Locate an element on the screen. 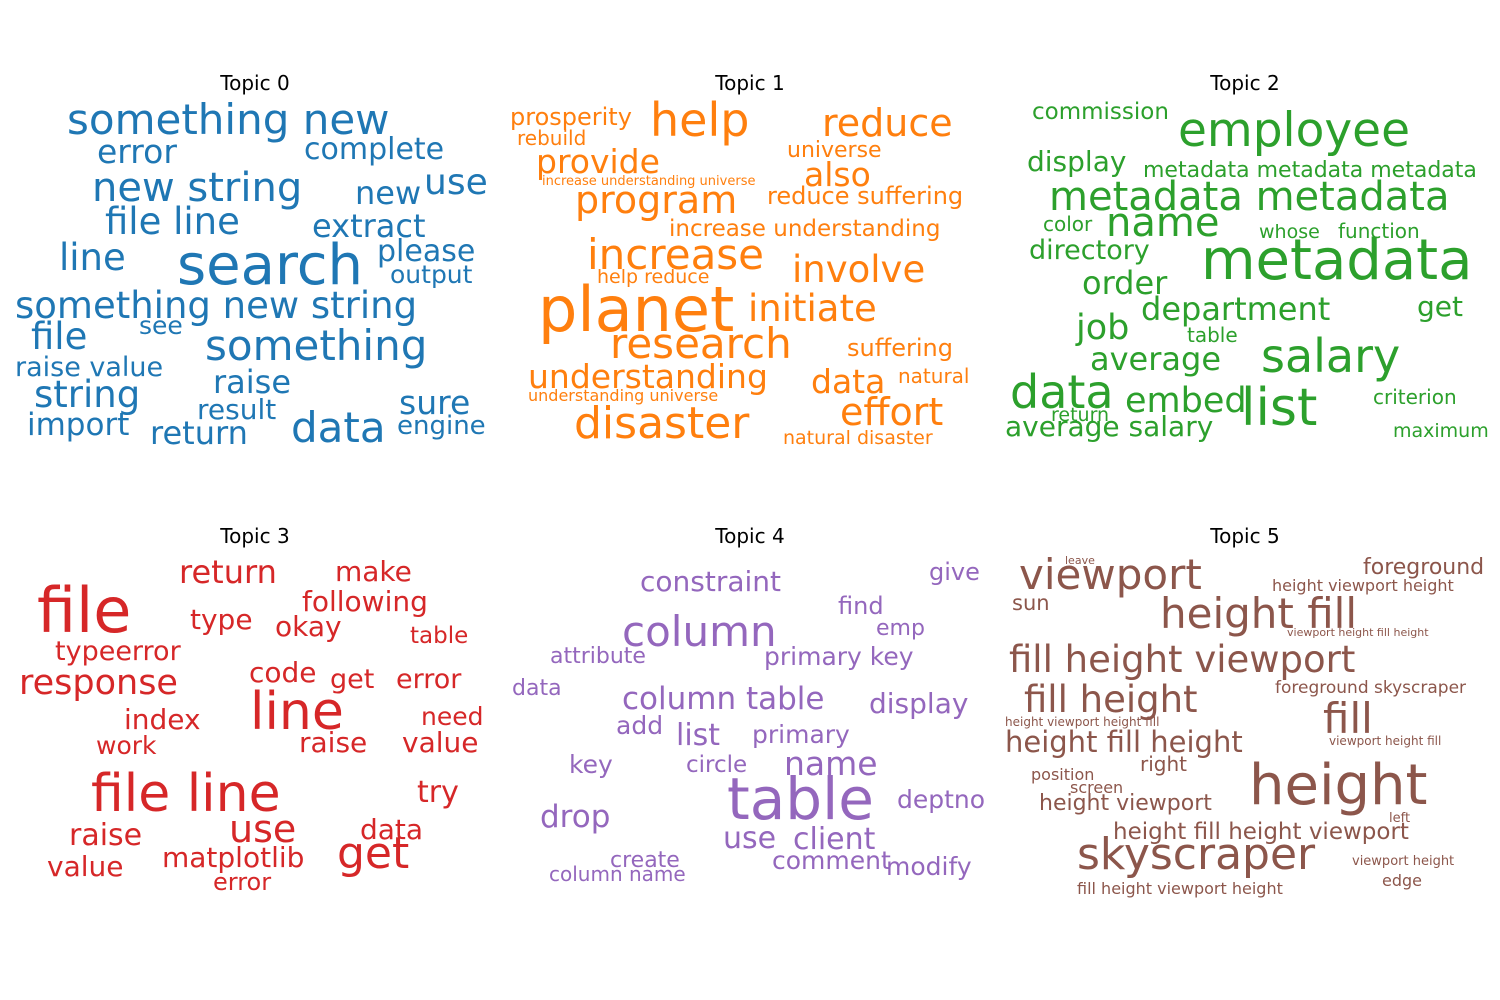 Image resolution: width=1500 pixels, height=1000 pixels. cloud-word: initiate is located at coordinates (812, 308).